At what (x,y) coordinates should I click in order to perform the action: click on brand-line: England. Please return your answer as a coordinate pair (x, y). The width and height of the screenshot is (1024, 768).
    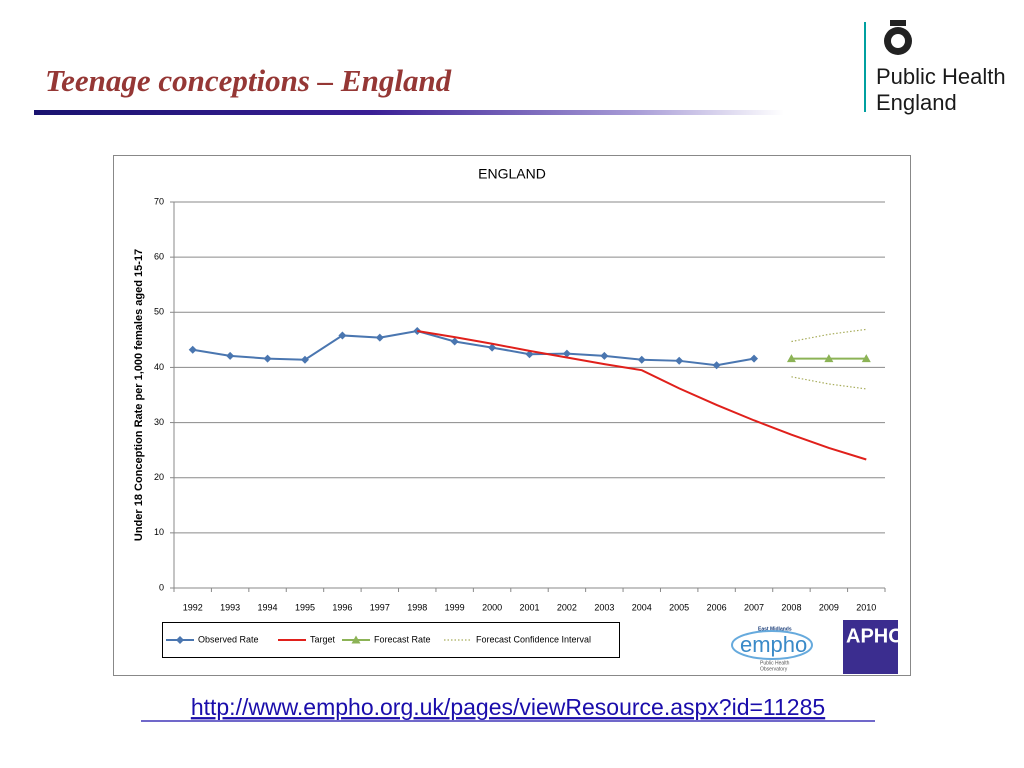
    Looking at the image, I should click on (916, 102).